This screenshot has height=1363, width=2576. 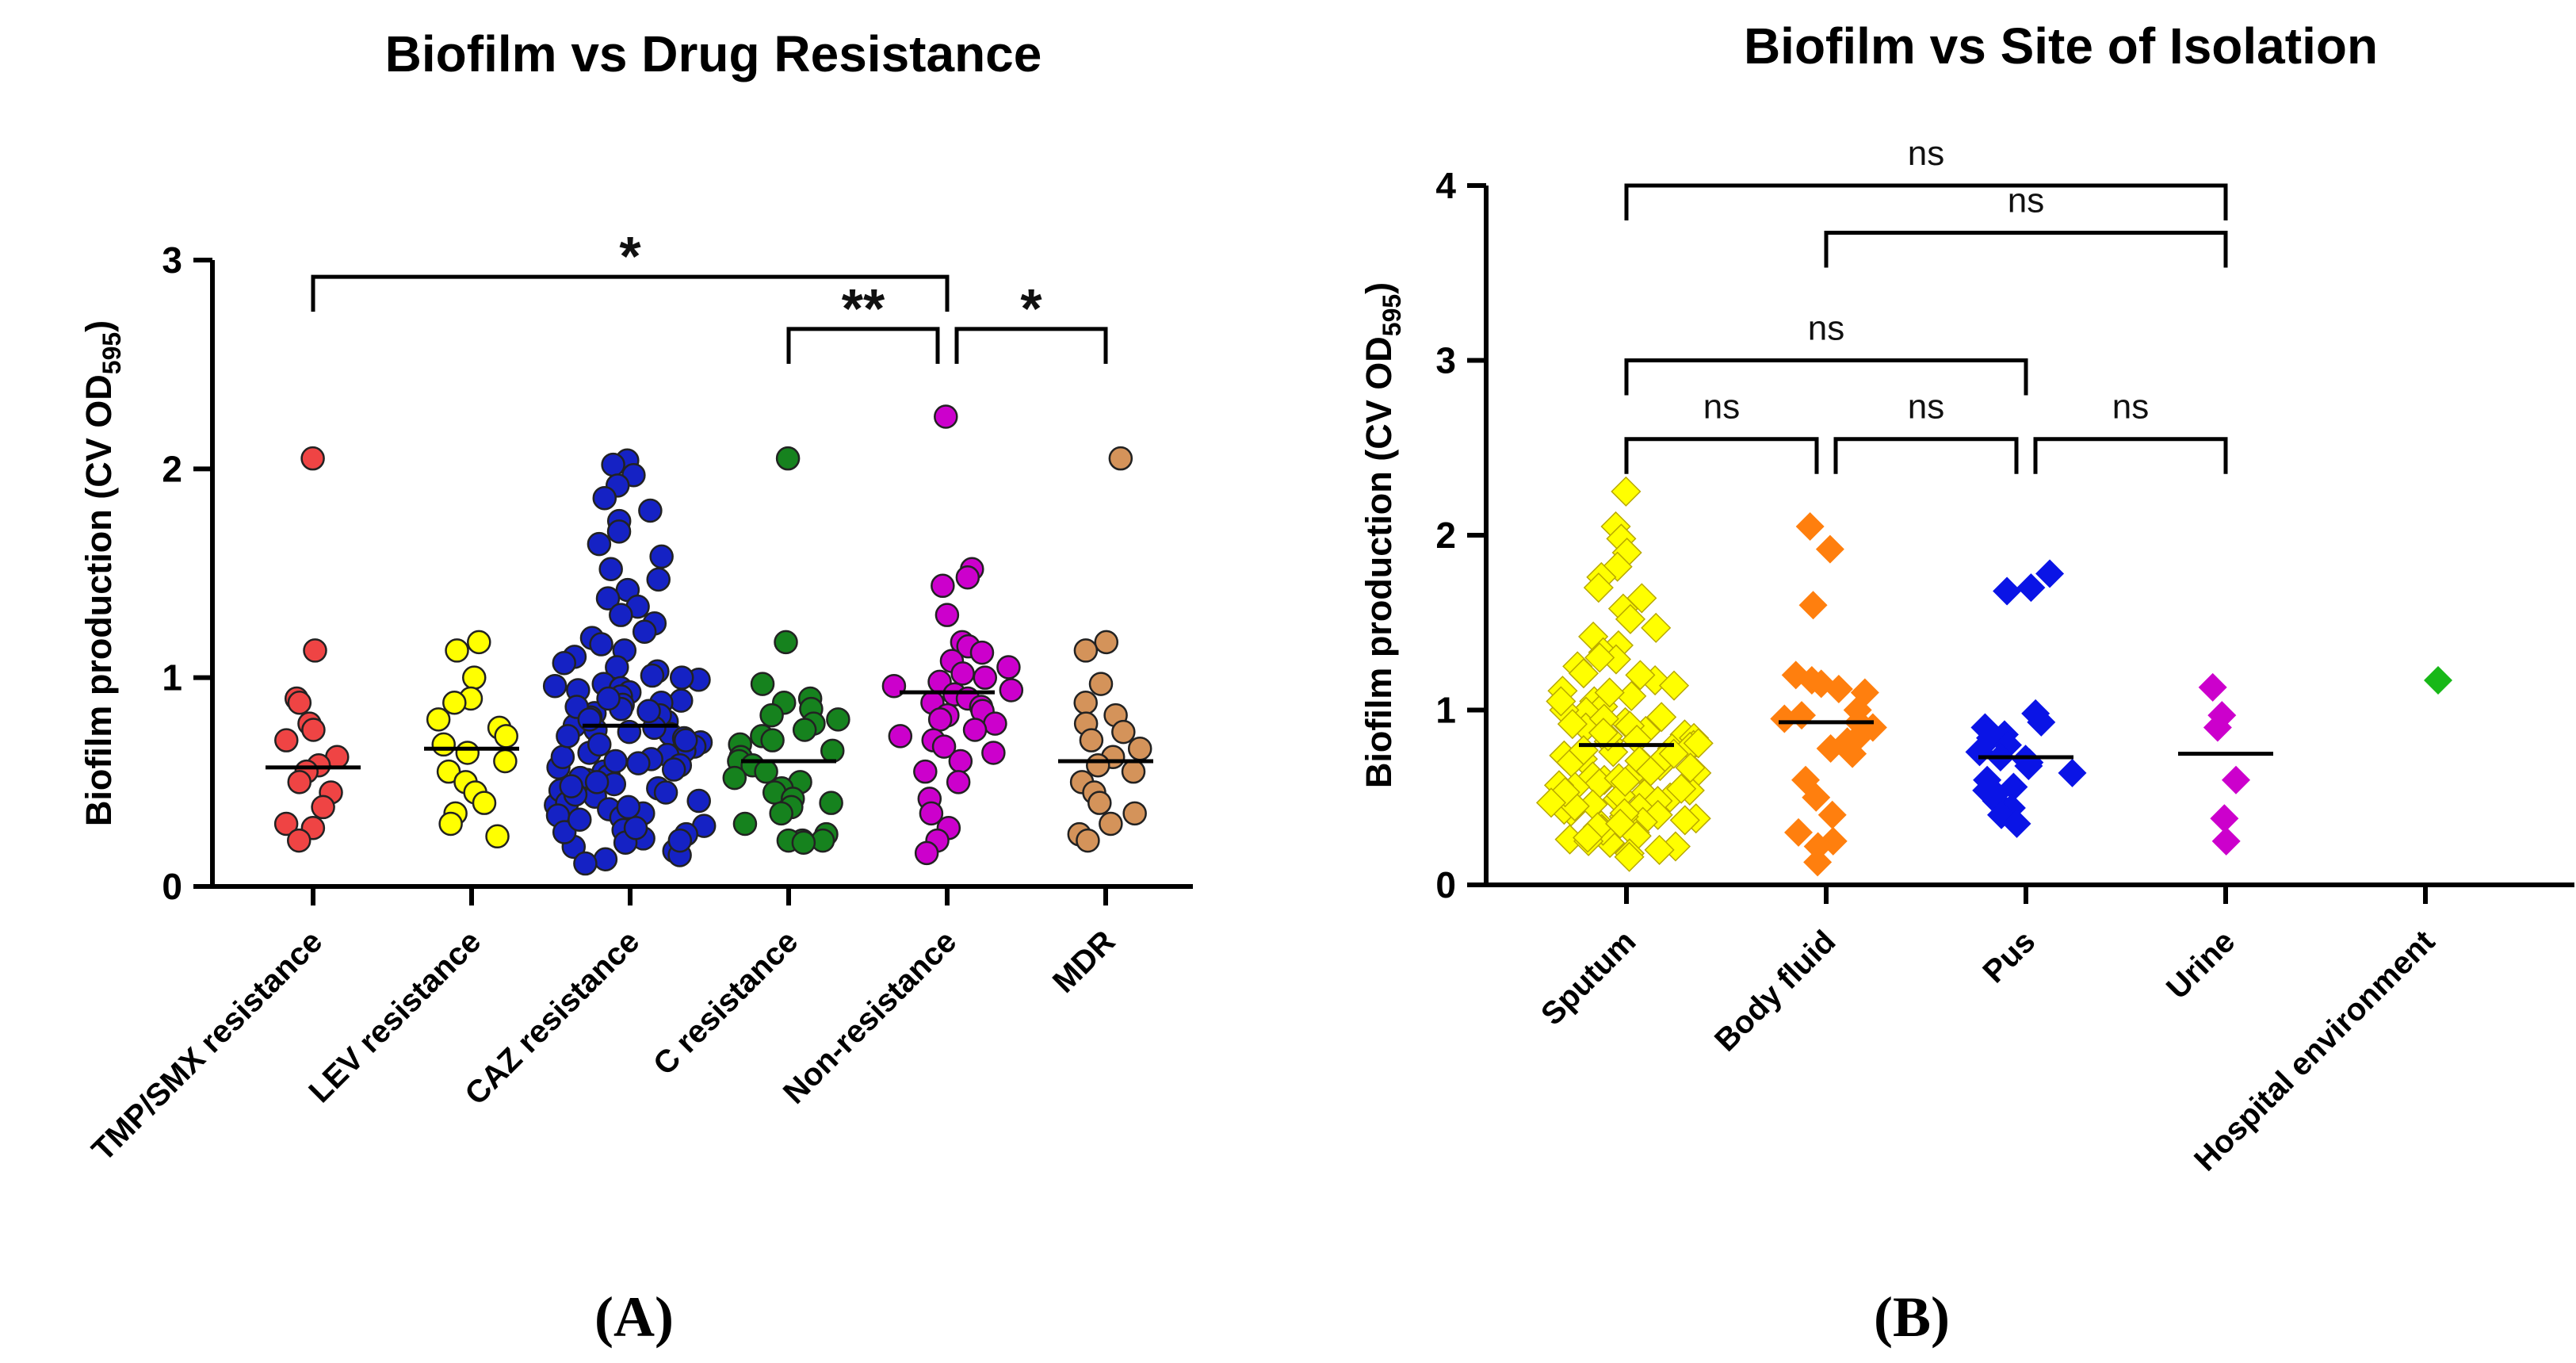 What do you see at coordinates (2009, 957) in the screenshot?
I see `x-tick-label: Pus` at bounding box center [2009, 957].